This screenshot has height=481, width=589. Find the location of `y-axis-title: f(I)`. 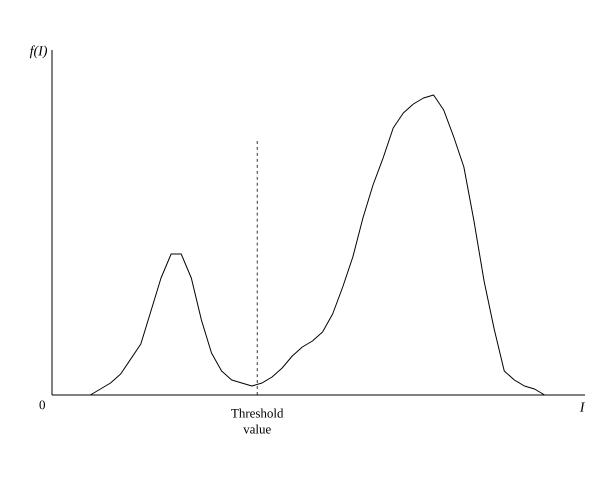

y-axis-title: f(I) is located at coordinates (39, 52).